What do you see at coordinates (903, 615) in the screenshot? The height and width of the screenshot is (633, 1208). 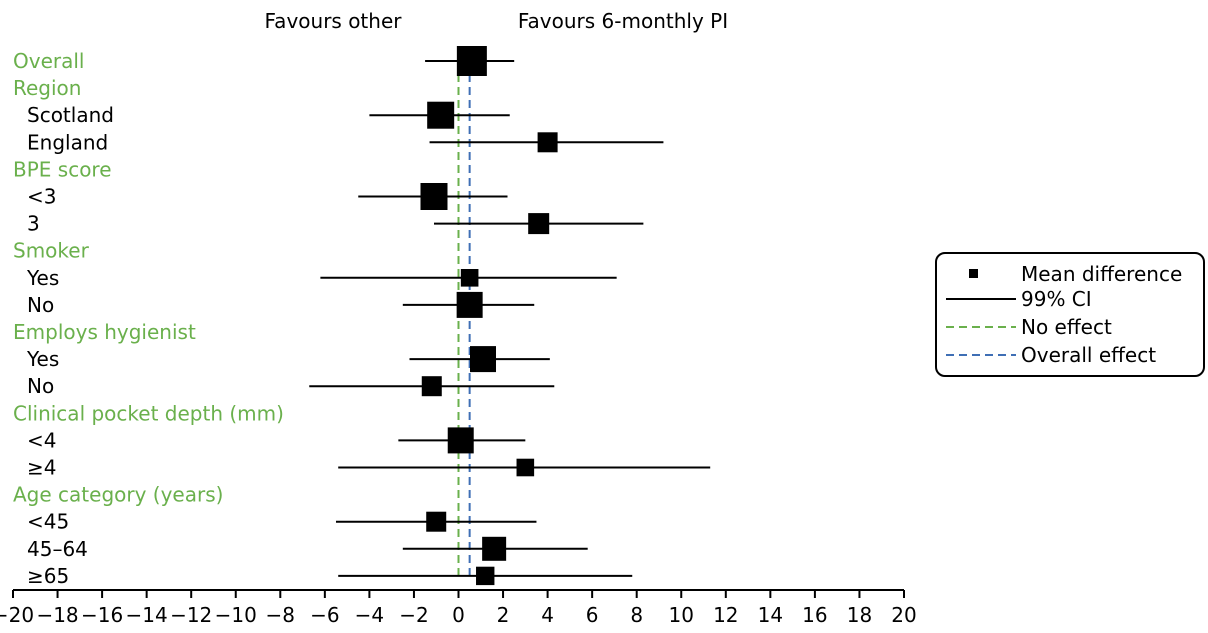 I see `x-tick-label: 20` at bounding box center [903, 615].